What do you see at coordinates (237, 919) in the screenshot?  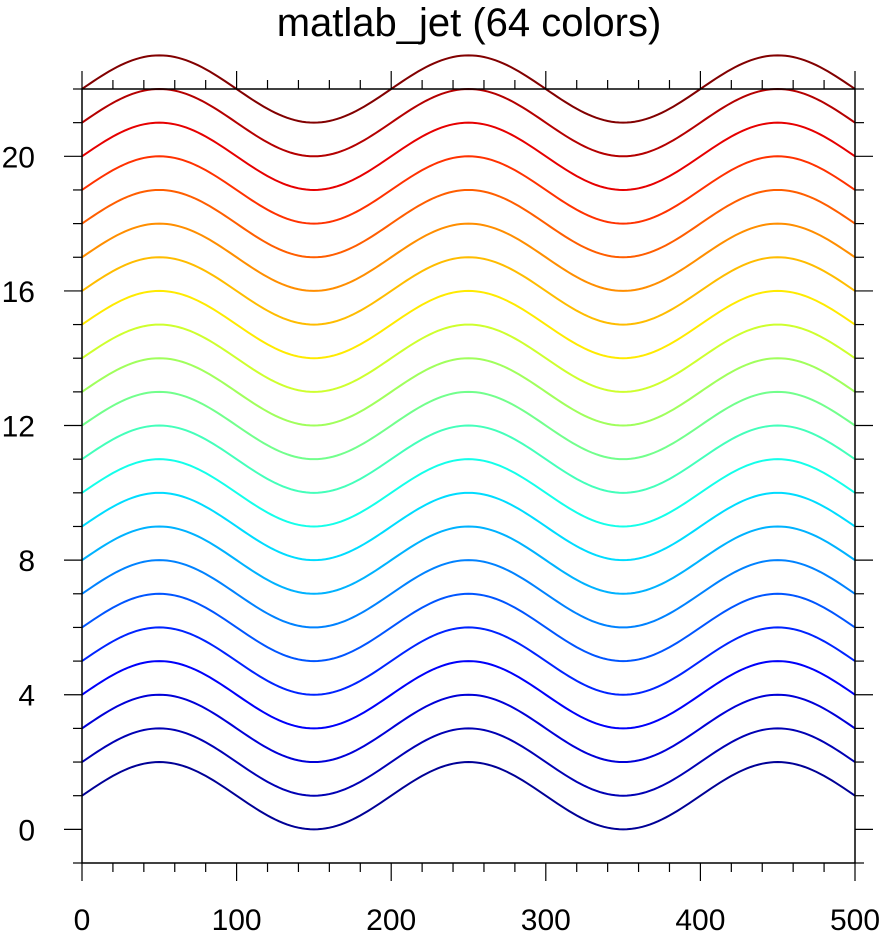 I see `x-tick-label: 100` at bounding box center [237, 919].